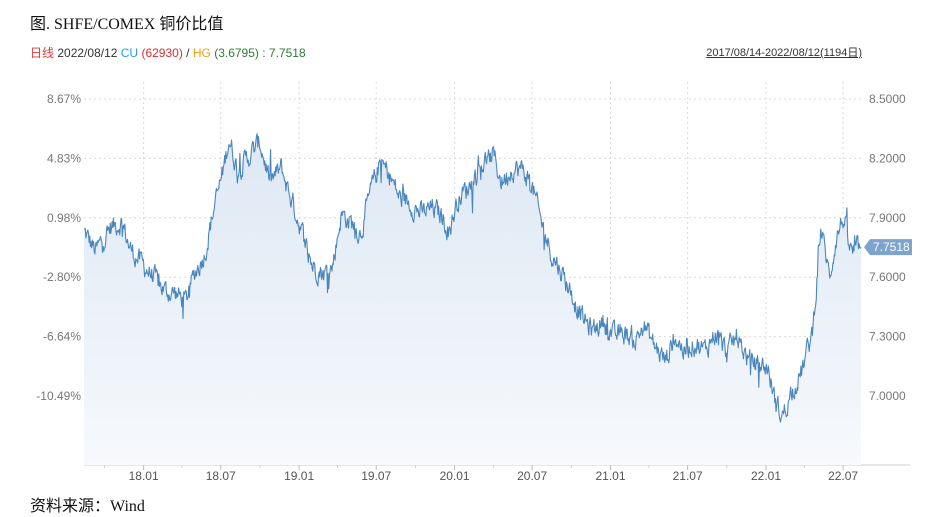 The image size is (941, 517). I want to click on x-tick-label: 21.07, so click(688, 476).